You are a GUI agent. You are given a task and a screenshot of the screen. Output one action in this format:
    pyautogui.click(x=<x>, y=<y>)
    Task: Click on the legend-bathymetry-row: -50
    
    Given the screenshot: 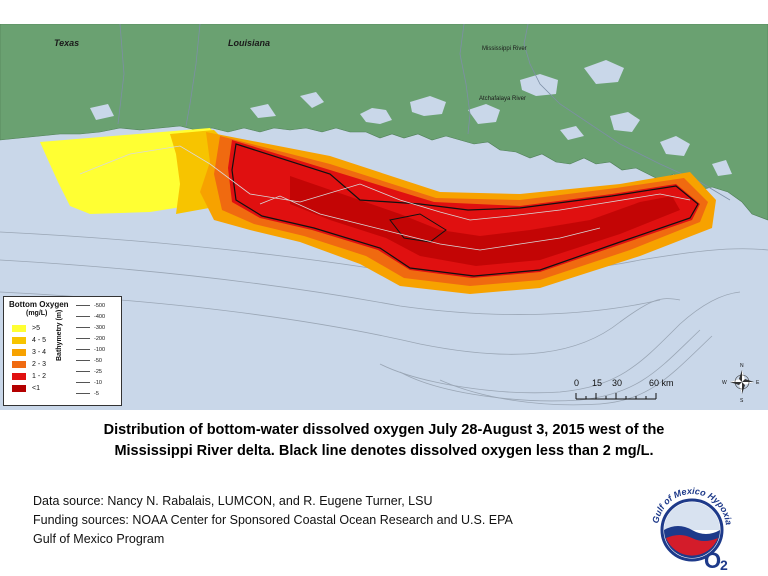 What is the action you would take?
    pyautogui.click(x=89, y=360)
    